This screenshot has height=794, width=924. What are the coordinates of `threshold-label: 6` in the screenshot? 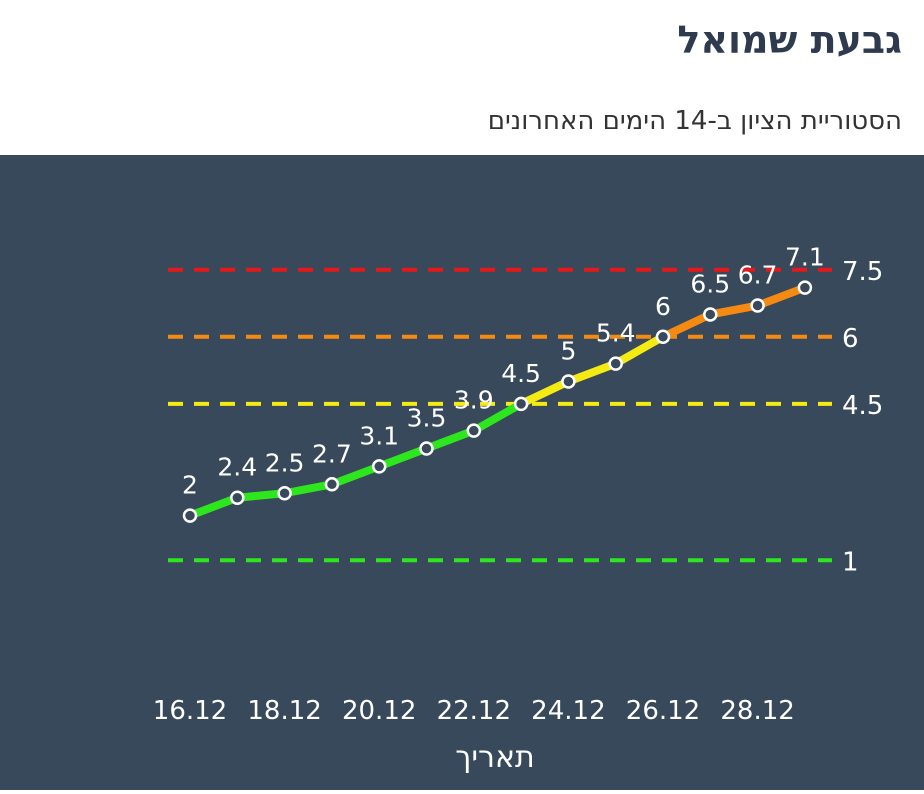 It's located at (850, 339).